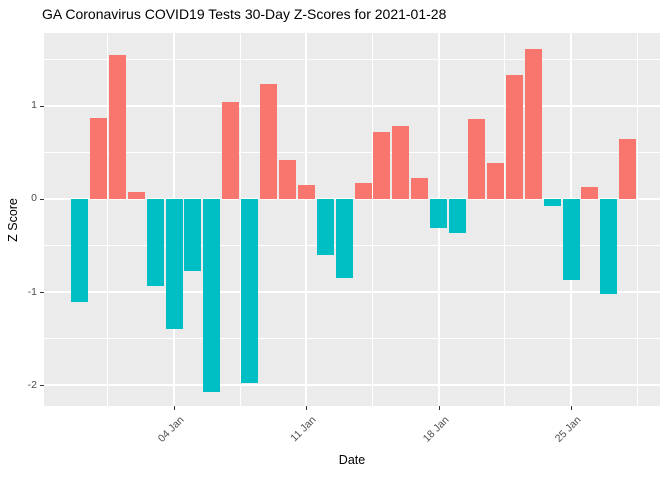  What do you see at coordinates (34, 198) in the screenshot?
I see `y-tick-label: 0` at bounding box center [34, 198].